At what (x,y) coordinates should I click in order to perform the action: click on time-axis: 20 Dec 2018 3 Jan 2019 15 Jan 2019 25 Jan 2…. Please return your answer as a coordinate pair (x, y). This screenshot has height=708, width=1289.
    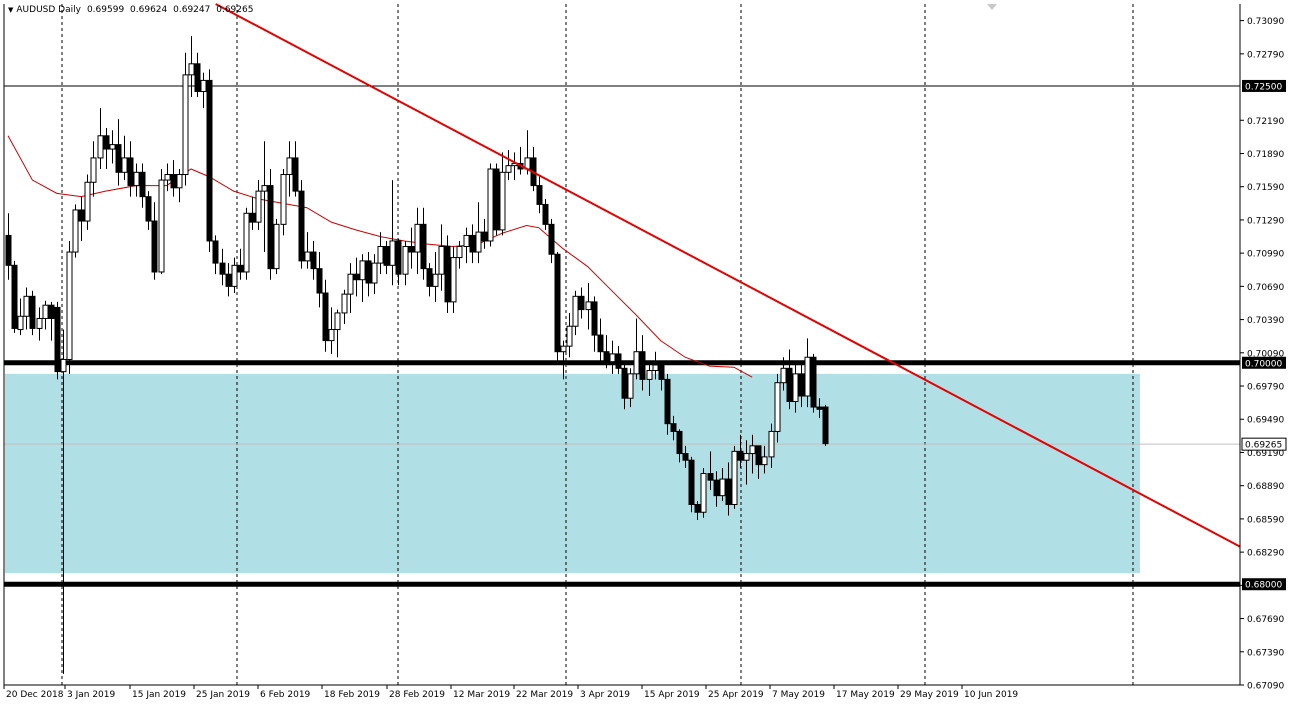
    Looking at the image, I should click on (510, 692).